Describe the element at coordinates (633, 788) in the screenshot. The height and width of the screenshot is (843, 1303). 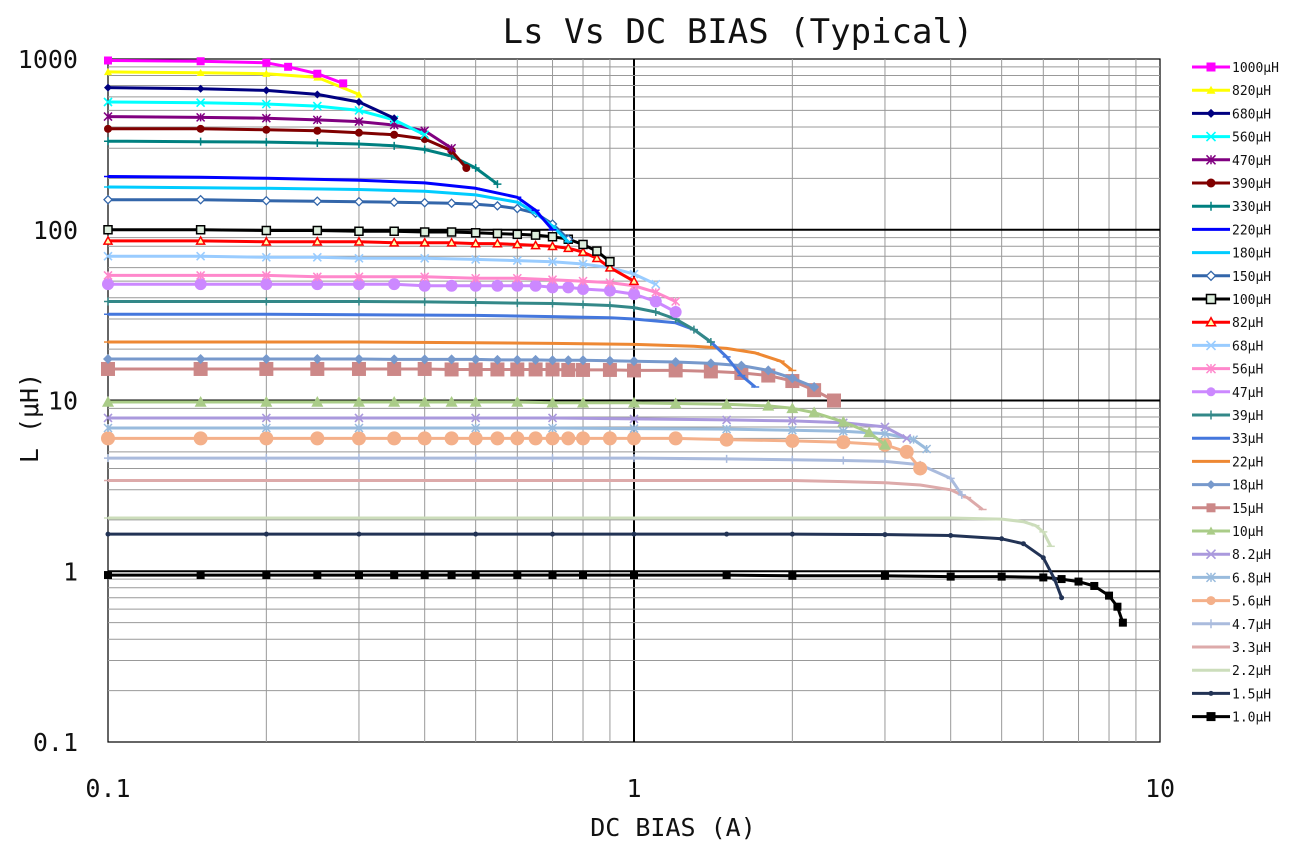
I see `x-tick-label: 1` at that location.